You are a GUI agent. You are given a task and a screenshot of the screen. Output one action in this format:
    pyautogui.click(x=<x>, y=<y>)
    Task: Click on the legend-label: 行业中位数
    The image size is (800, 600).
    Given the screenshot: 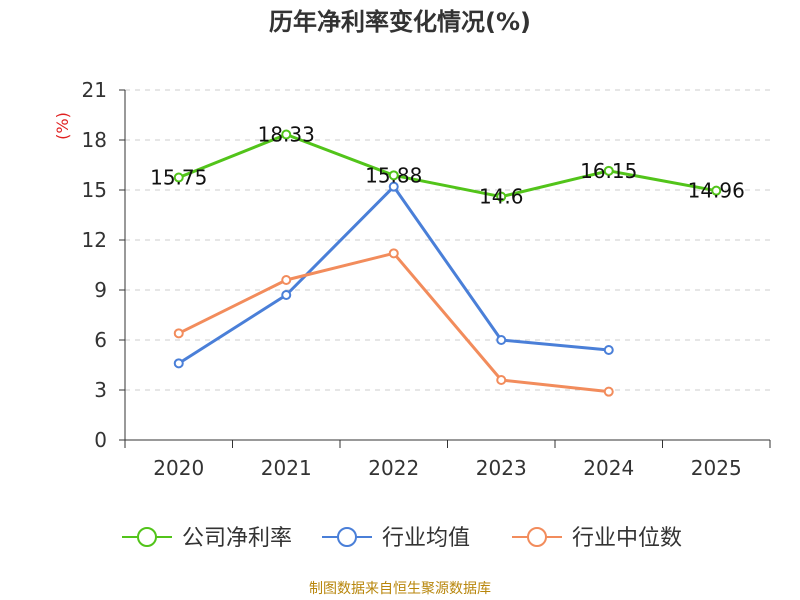 What is the action you would take?
    pyautogui.click(x=627, y=538)
    